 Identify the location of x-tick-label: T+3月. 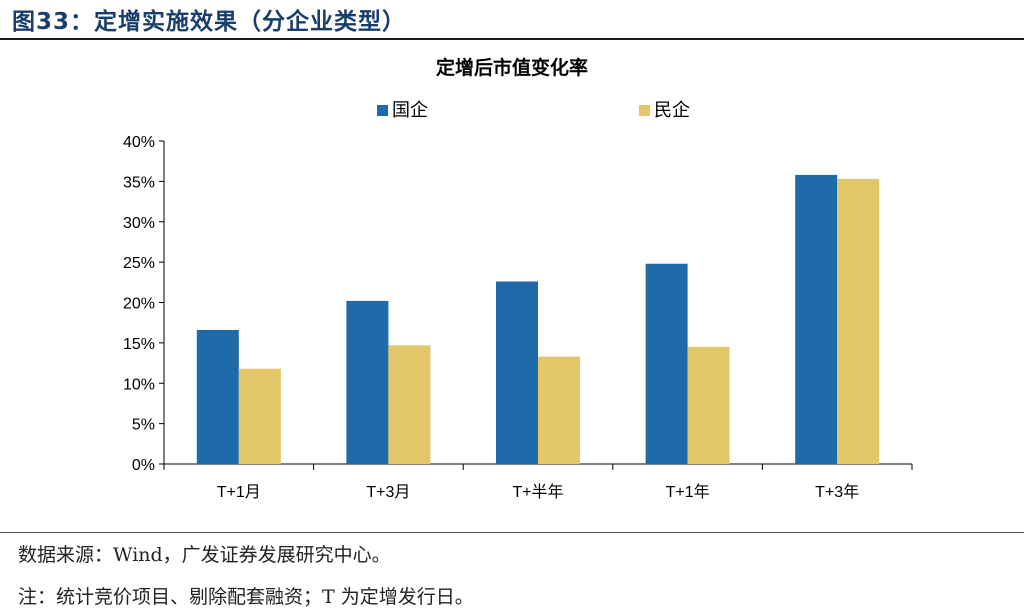
(388, 492).